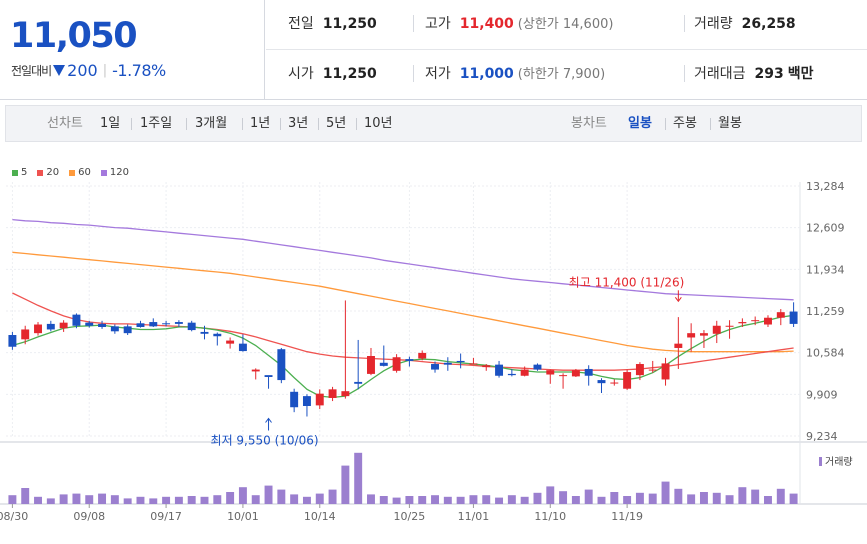  What do you see at coordinates (132, 50) in the screenshot?
I see `current-price-box: 11,050 전일대비 200 | -1.78%` at bounding box center [132, 50].